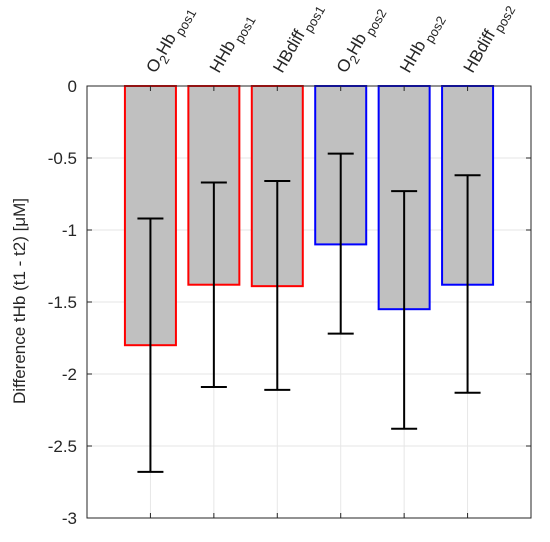  What do you see at coordinates (72, 86) in the screenshot?
I see `y-tick-label-0: 0` at bounding box center [72, 86].